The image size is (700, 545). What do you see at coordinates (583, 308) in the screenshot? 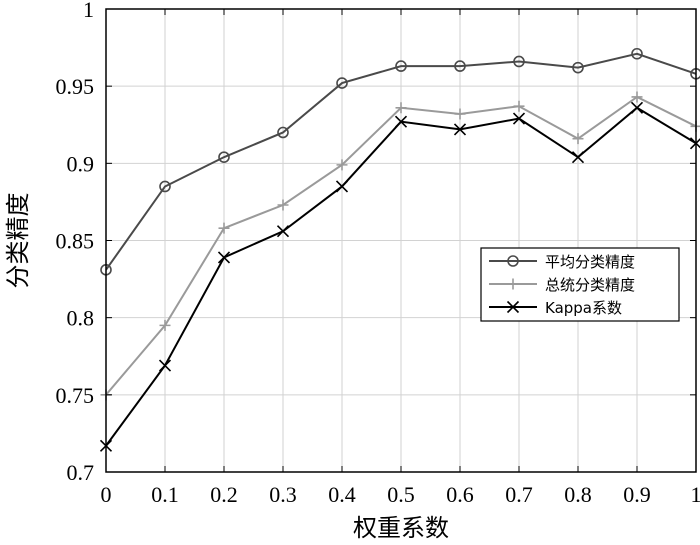
I see `legend-label: Kappa系数` at bounding box center [583, 308].